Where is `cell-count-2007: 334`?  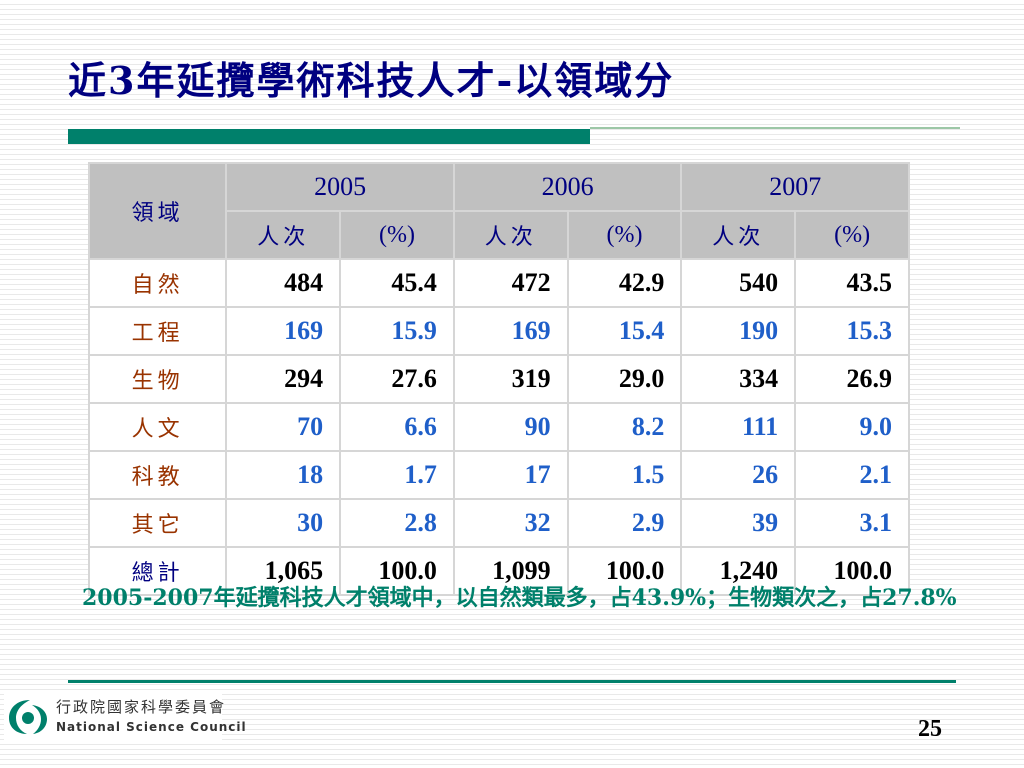
cell-count-2007: 334 is located at coordinates (738, 379).